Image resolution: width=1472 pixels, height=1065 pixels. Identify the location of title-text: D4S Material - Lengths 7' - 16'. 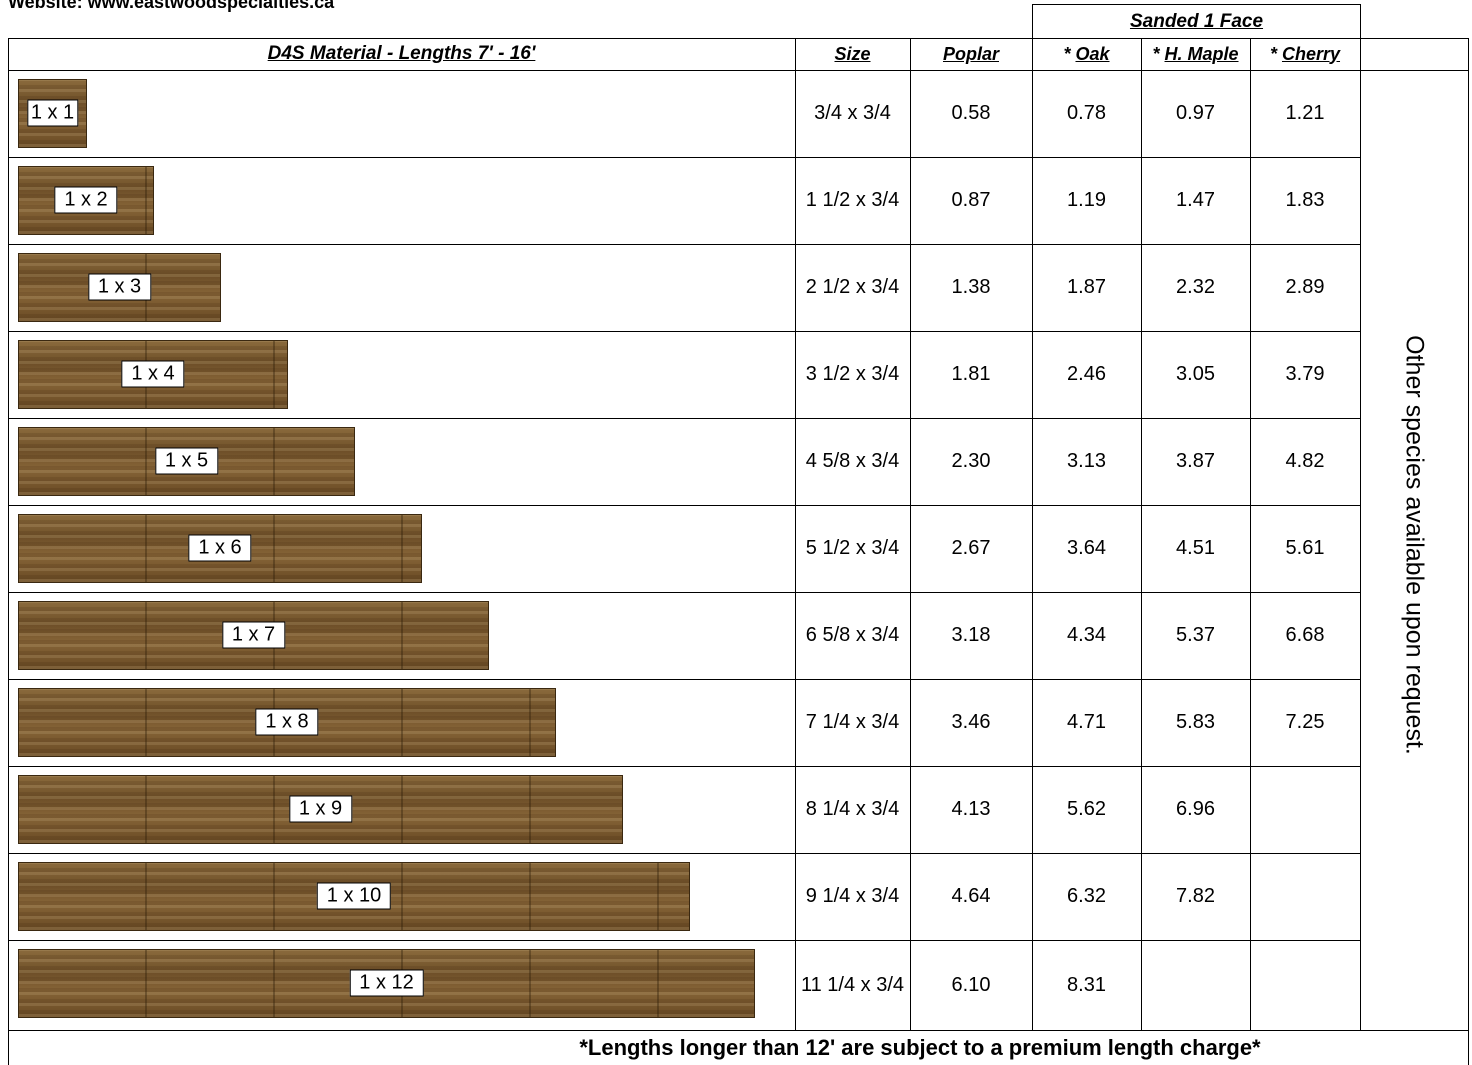
(401, 53).